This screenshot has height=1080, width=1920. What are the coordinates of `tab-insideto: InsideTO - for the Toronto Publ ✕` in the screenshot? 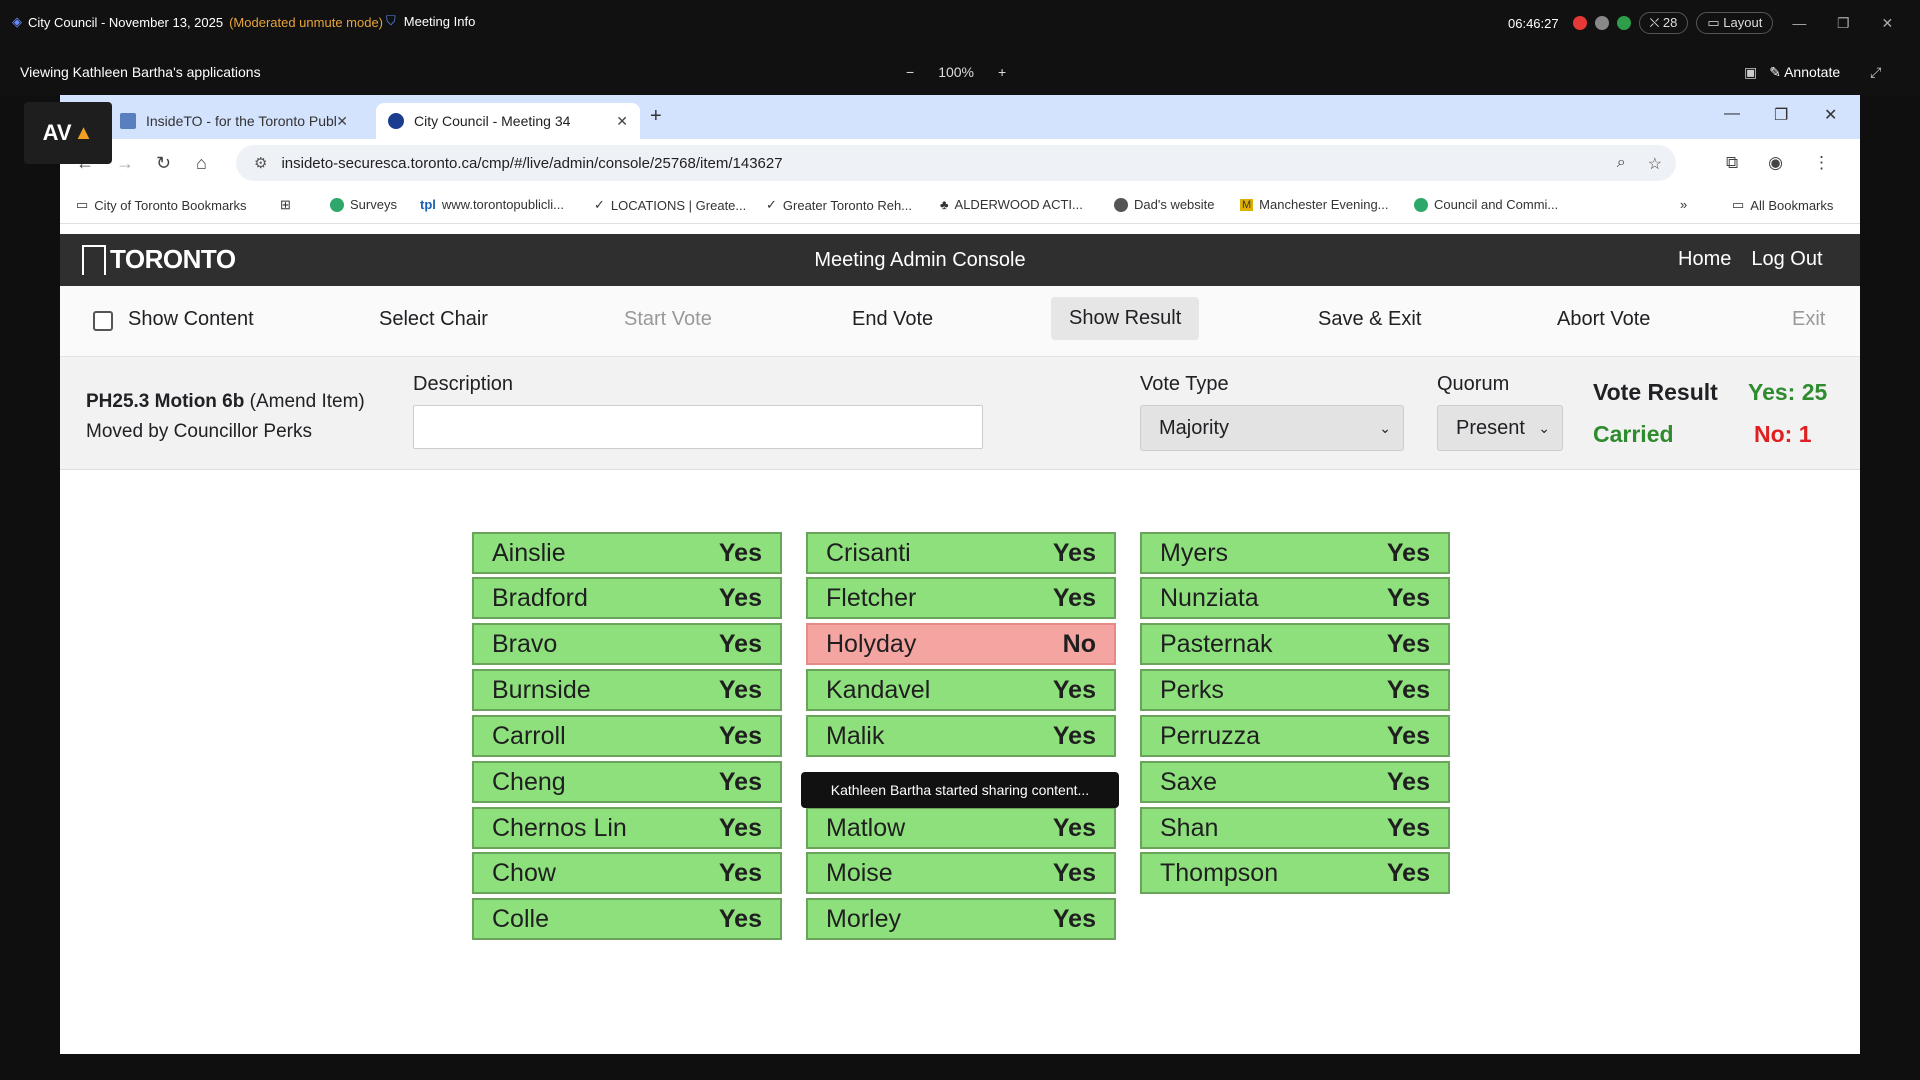 It's located at (234, 121).